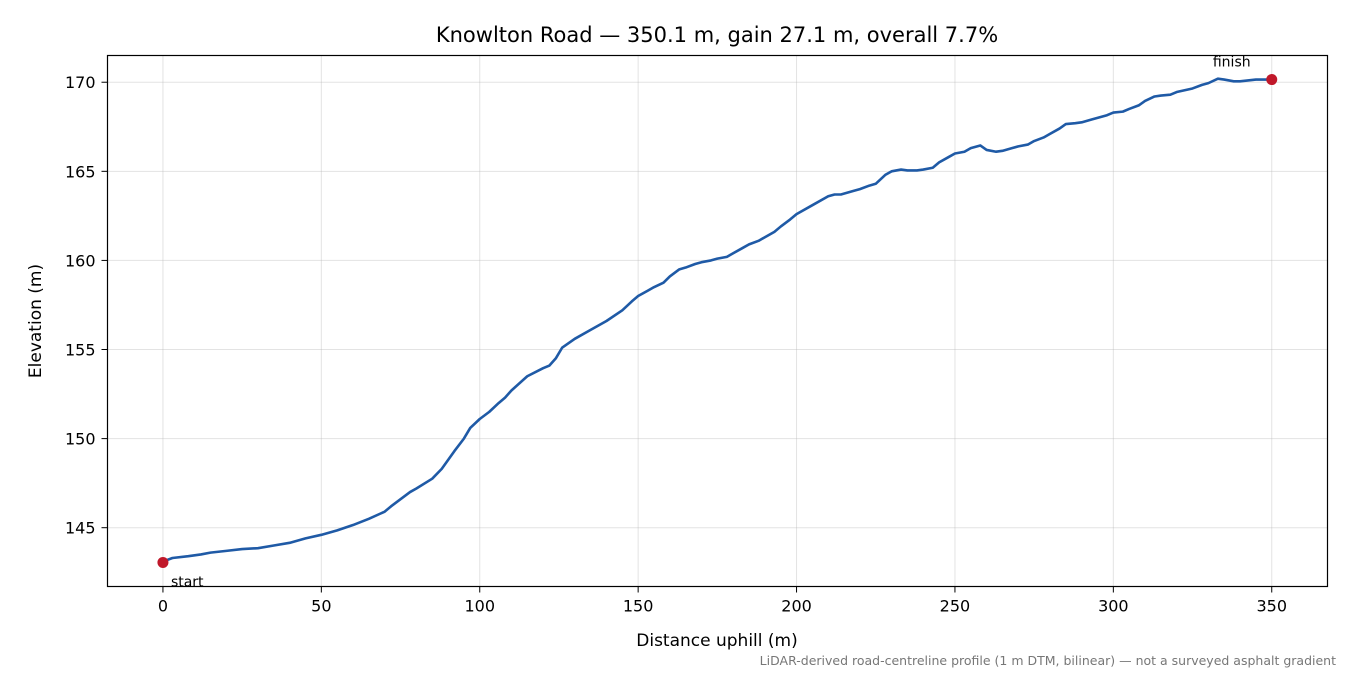 This screenshot has width=1350, height=675. I want to click on y-tick-label: 150, so click(80, 439).